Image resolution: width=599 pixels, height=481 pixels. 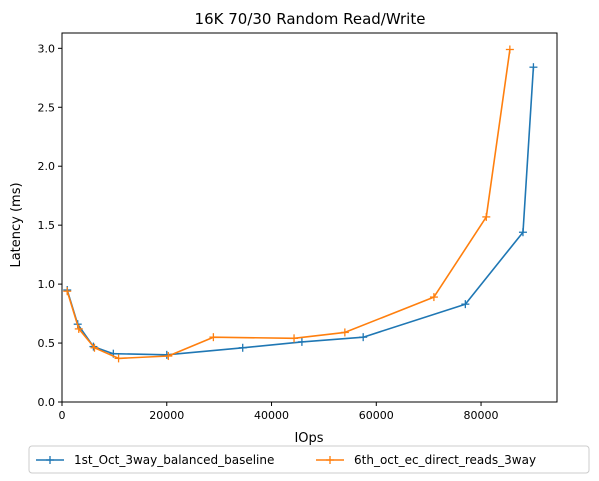 What do you see at coordinates (166, 415) in the screenshot?
I see `x-tick-label: 20000` at bounding box center [166, 415].